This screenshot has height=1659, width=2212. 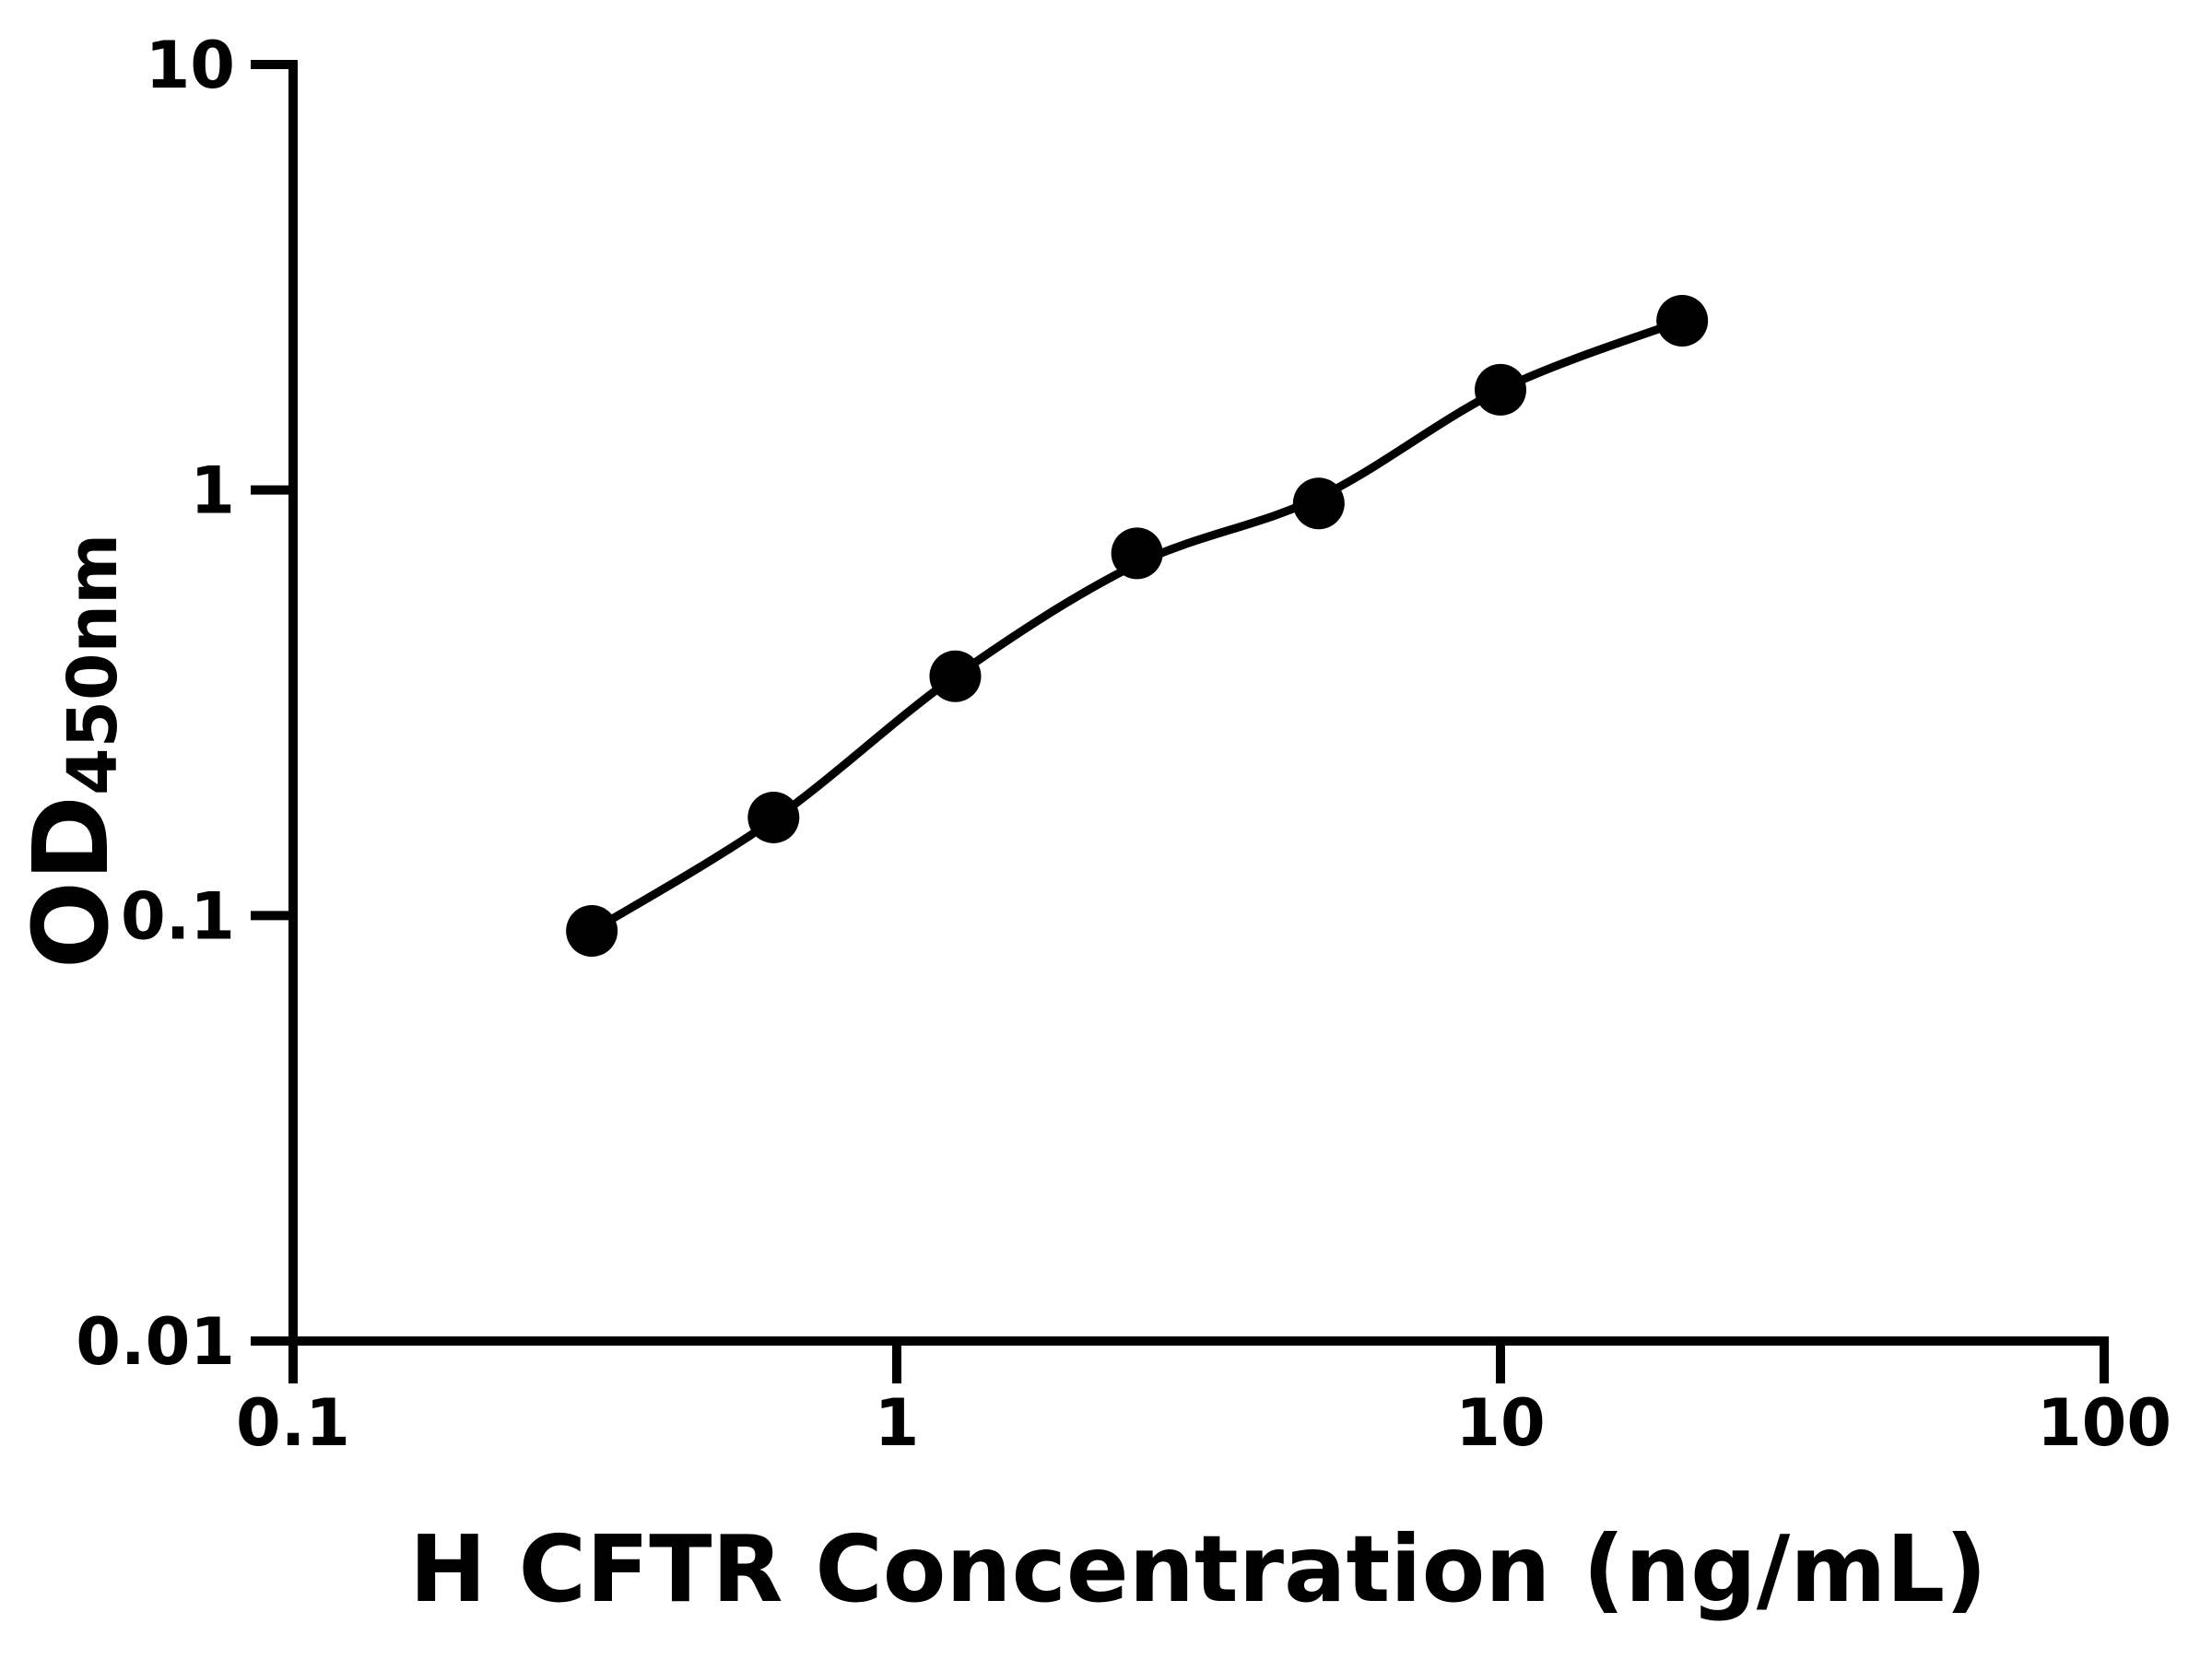 I want to click on x-axis-title: H CFTR Concentration (ng/mL), so click(x=1198, y=1569).